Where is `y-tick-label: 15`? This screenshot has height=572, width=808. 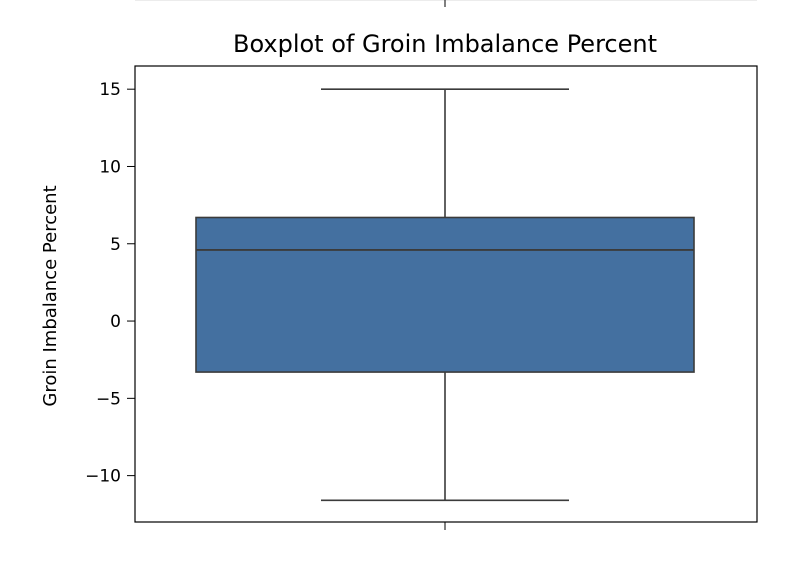
y-tick-label: 15 is located at coordinates (110, 90).